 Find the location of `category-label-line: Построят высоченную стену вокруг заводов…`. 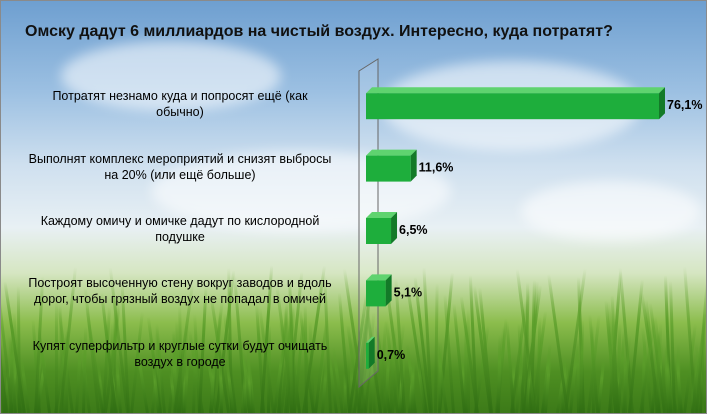

category-label-line: Построят высоченную стену вокруг заводов… is located at coordinates (180, 283).